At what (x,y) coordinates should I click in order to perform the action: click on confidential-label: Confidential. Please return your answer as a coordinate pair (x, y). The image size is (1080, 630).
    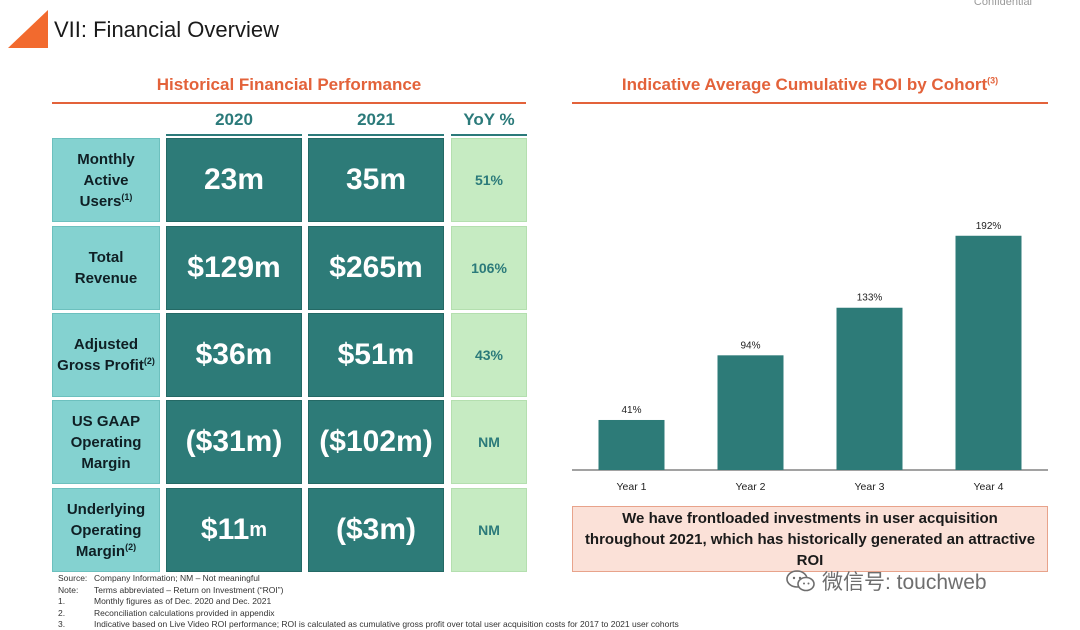
    Looking at the image, I should click on (1002, 4).